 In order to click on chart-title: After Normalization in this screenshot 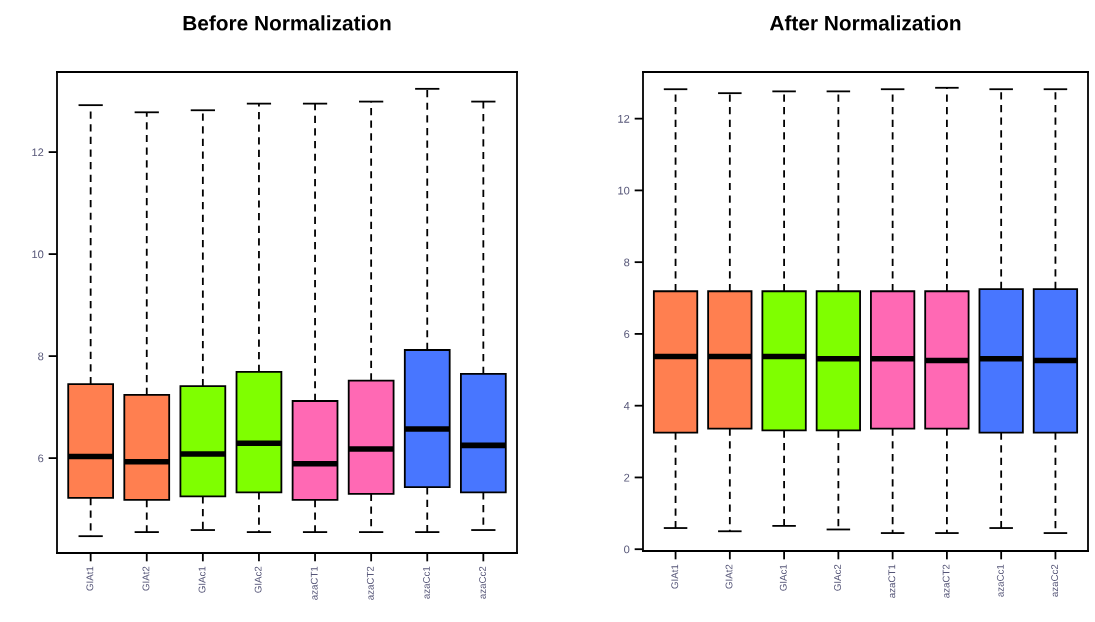, I will do `click(865, 23)`.